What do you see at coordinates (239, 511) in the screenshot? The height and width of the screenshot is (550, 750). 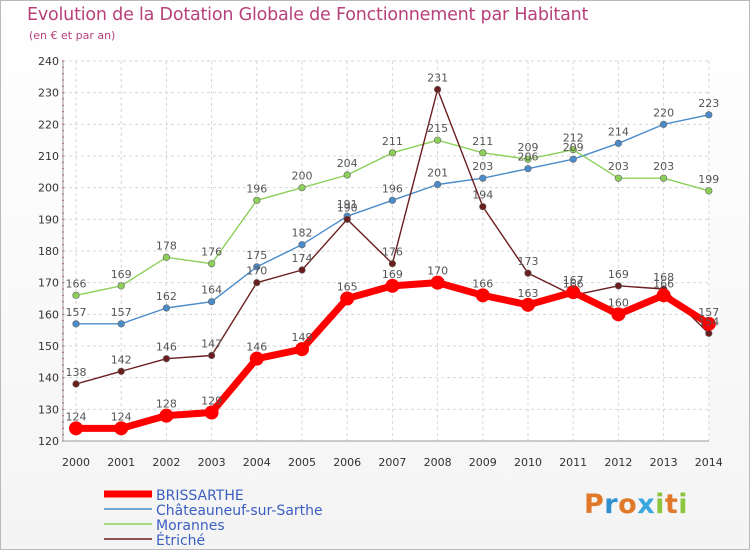 I see `legend-label: Châteauneuf-sur-Sarthe` at bounding box center [239, 511].